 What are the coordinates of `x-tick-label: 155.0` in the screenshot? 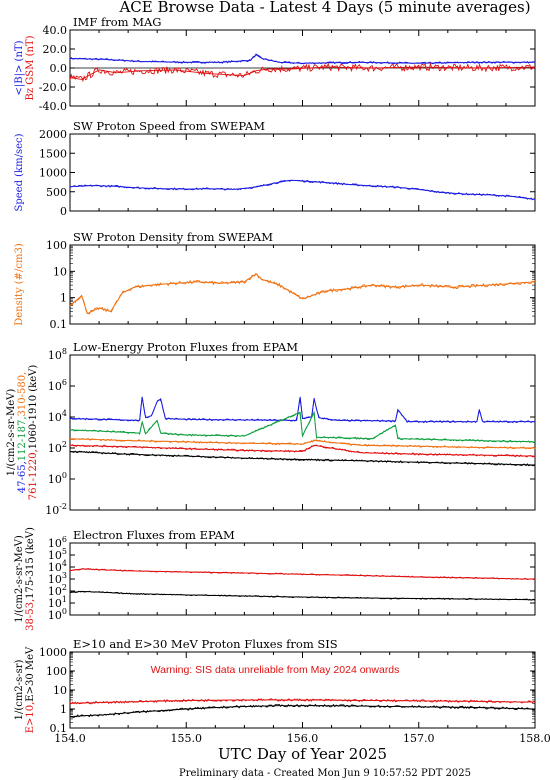 It's located at (187, 738).